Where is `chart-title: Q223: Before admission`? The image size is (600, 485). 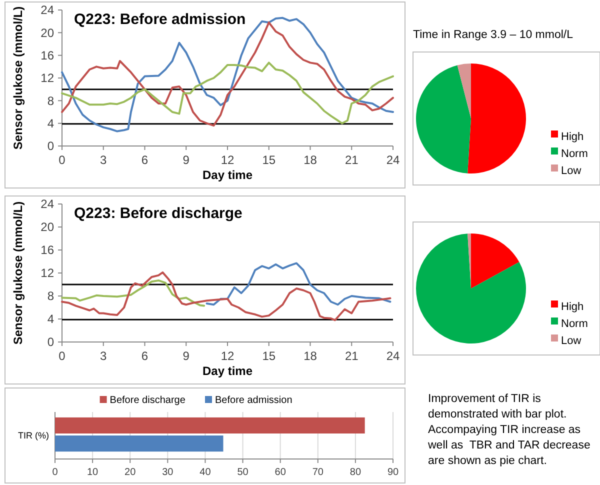 chart-title: Q223: Before admission is located at coordinates (160, 19).